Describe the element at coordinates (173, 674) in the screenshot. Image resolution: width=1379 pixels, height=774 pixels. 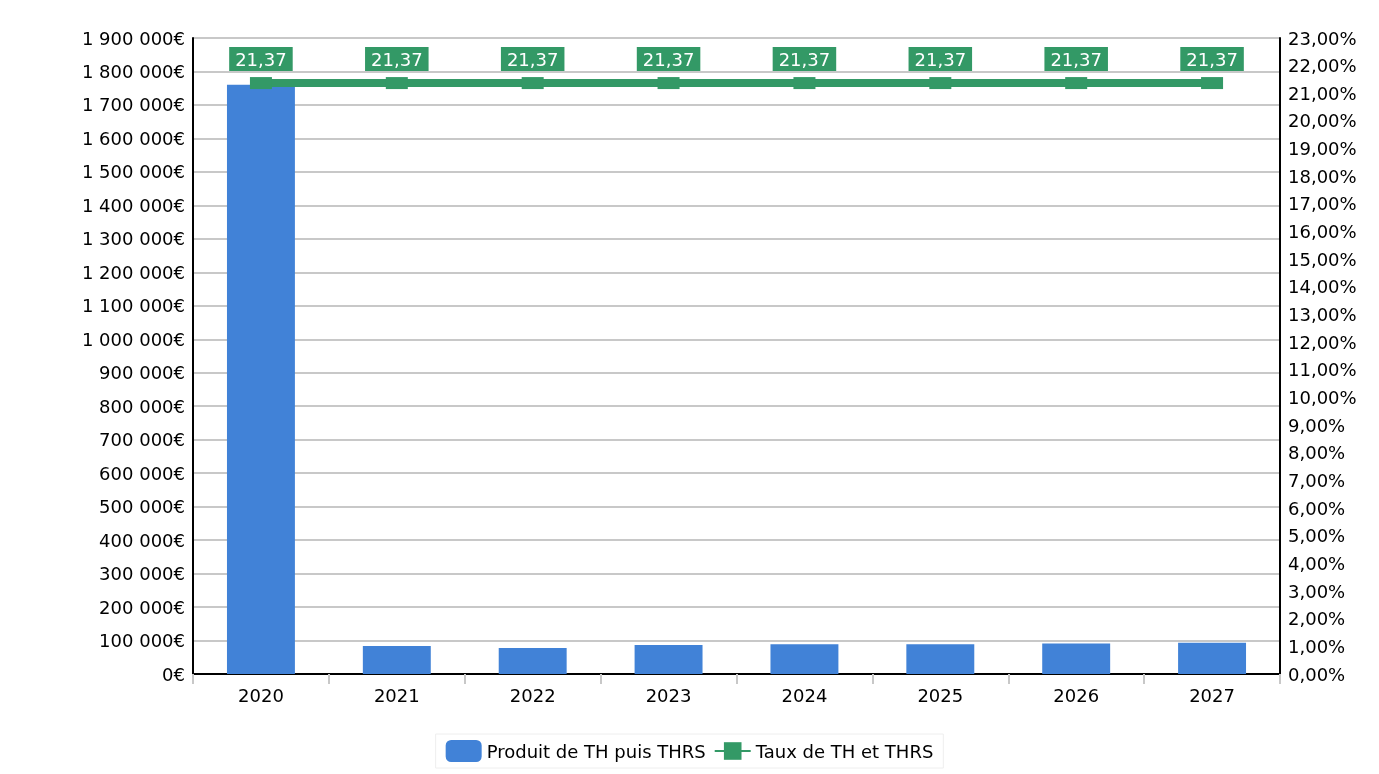
I see `y-tick-label: 0€` at that location.